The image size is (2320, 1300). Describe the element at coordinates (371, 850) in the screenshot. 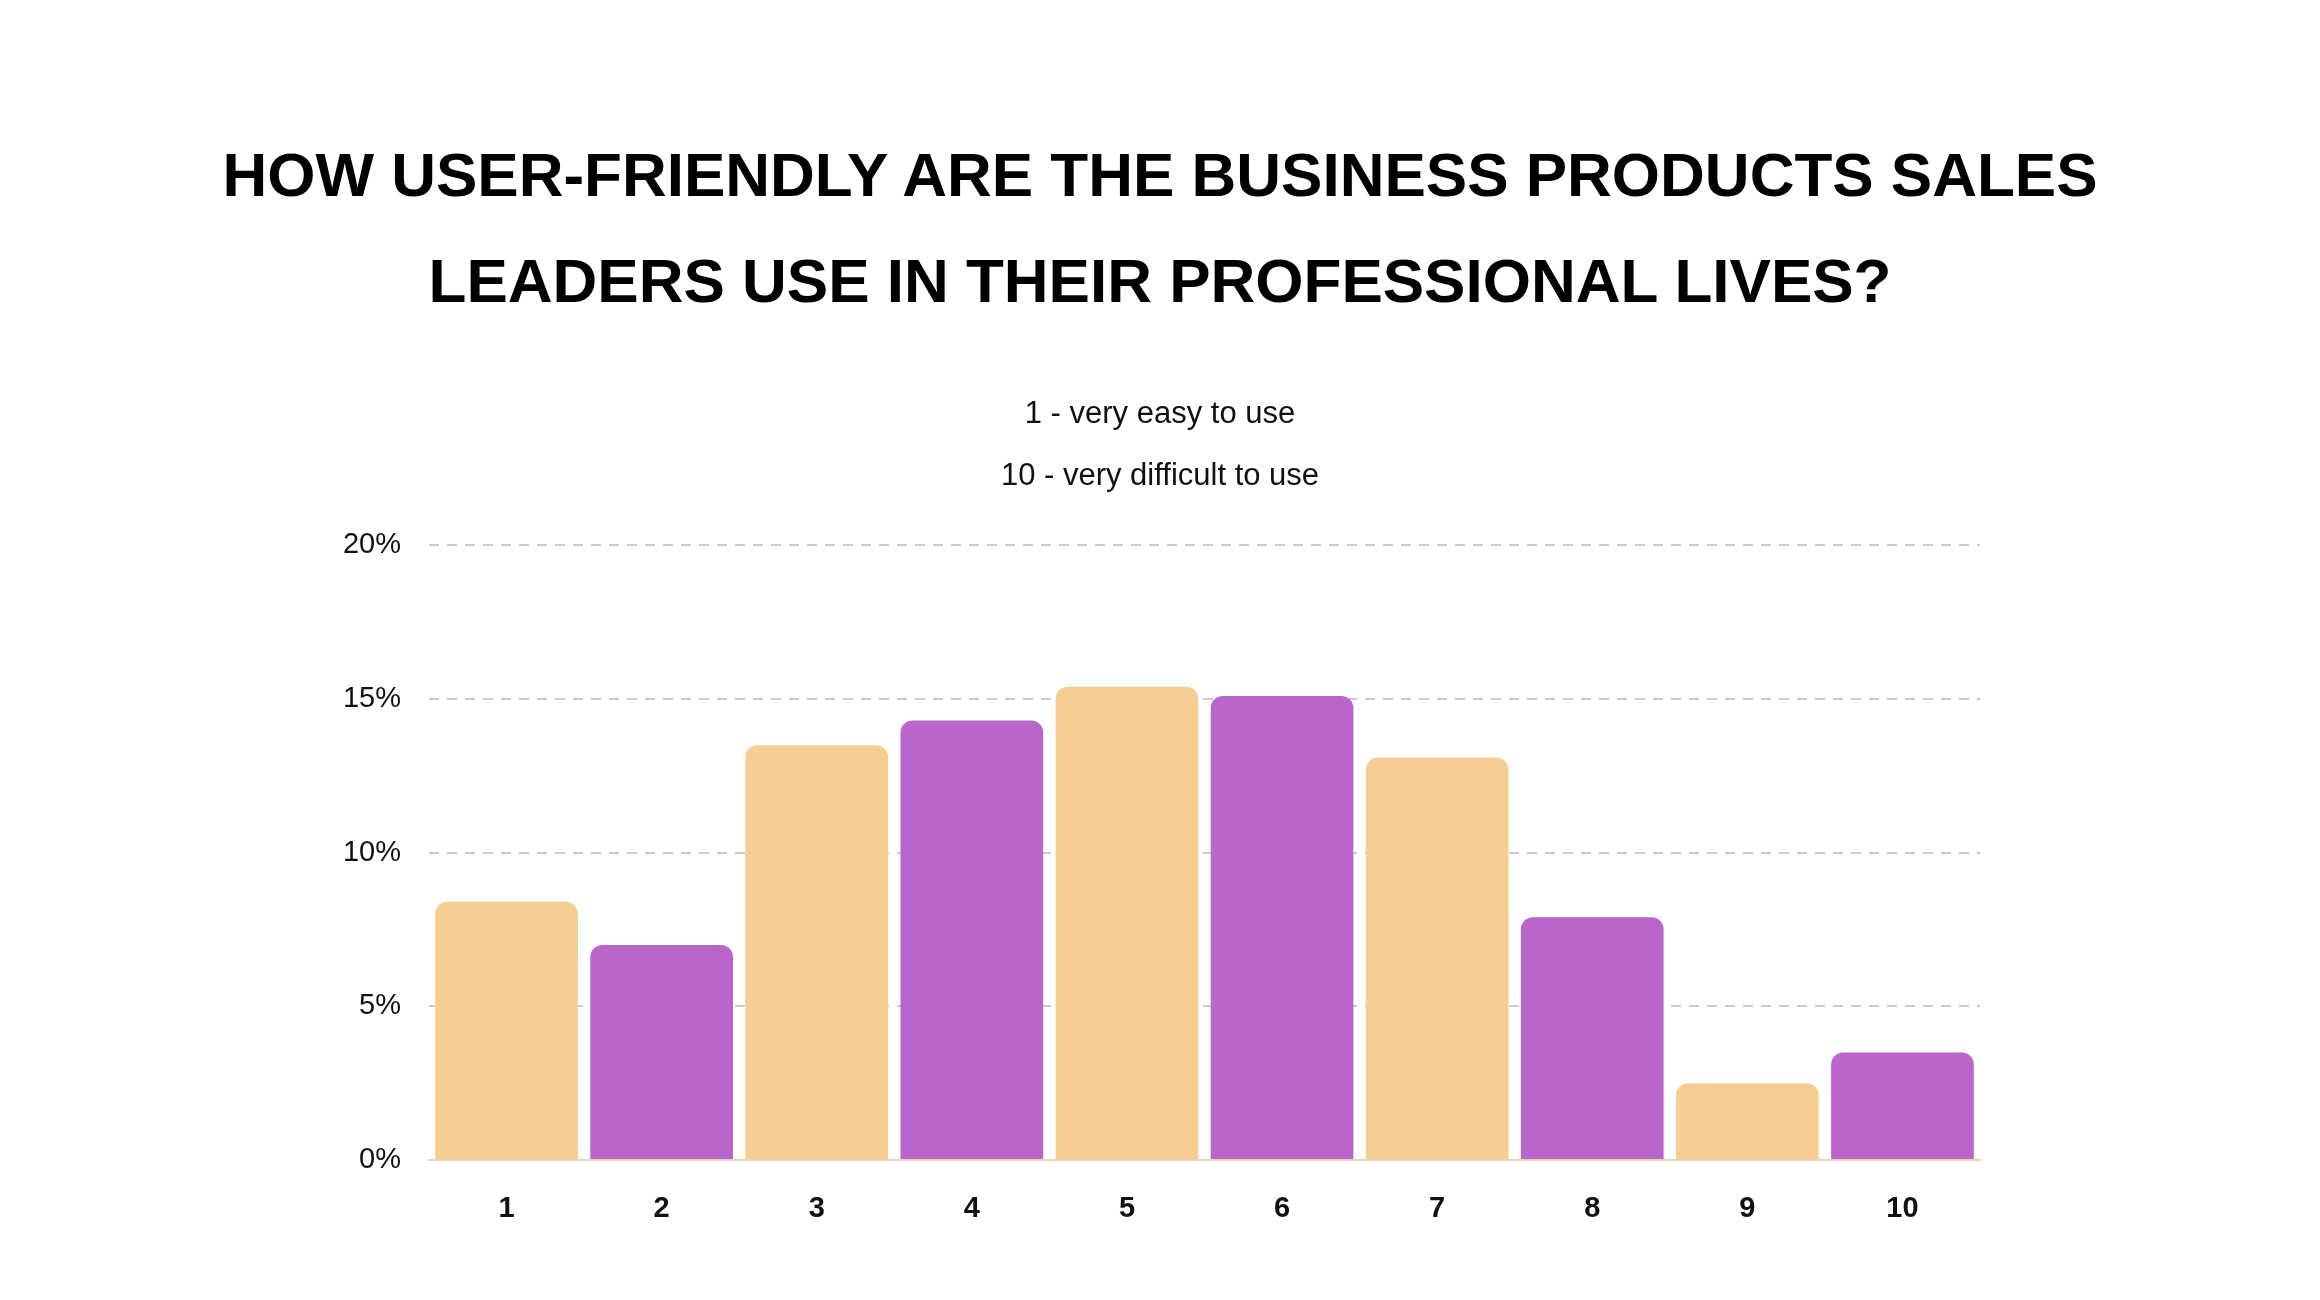

I see `y-tick-label: 10%` at that location.